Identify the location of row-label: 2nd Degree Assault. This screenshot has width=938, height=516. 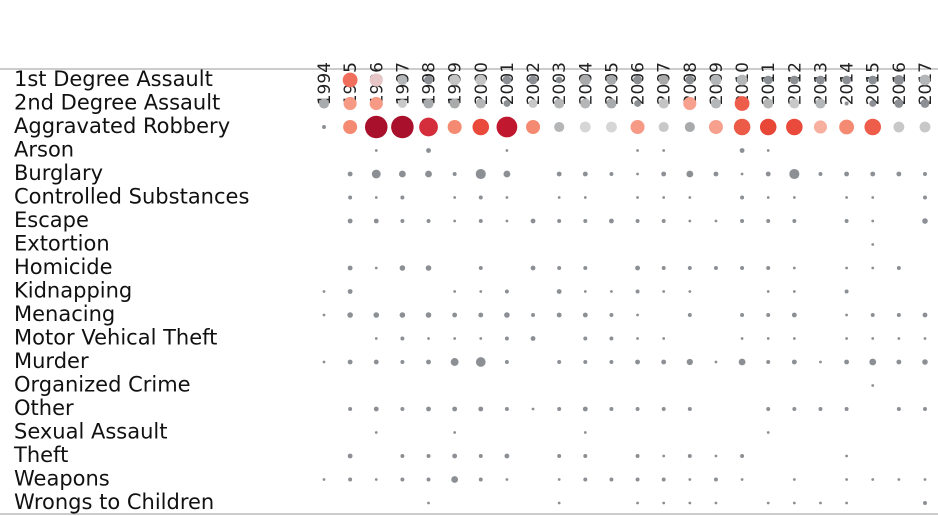
(117, 103).